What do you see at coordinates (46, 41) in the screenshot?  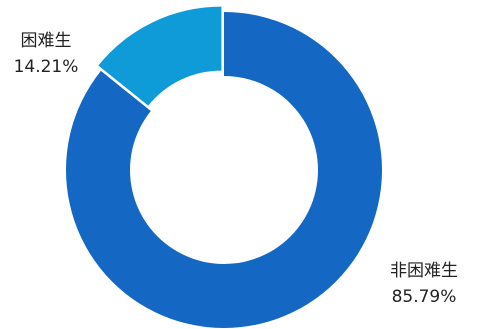 I see `data-label-kunnansheng-category: 困难生` at bounding box center [46, 41].